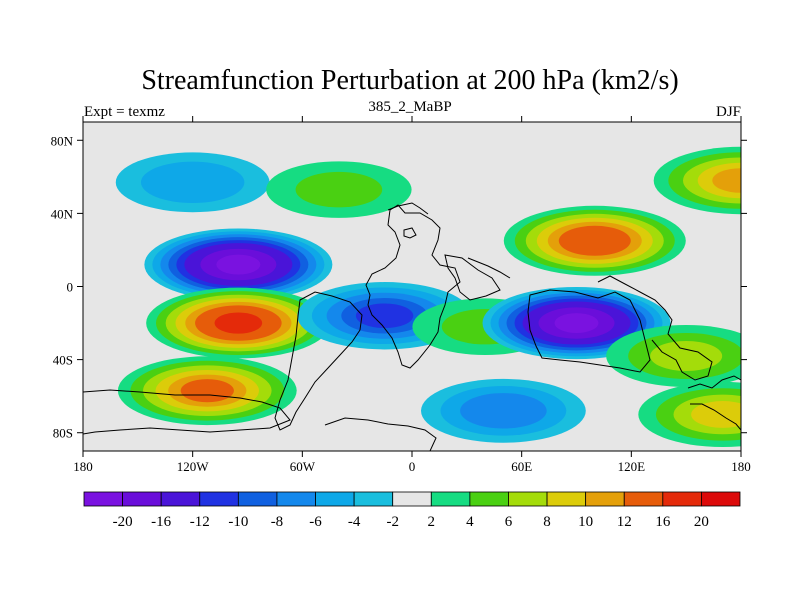  What do you see at coordinates (663, 522) in the screenshot?
I see `colorbar-label: 16` at bounding box center [663, 522].